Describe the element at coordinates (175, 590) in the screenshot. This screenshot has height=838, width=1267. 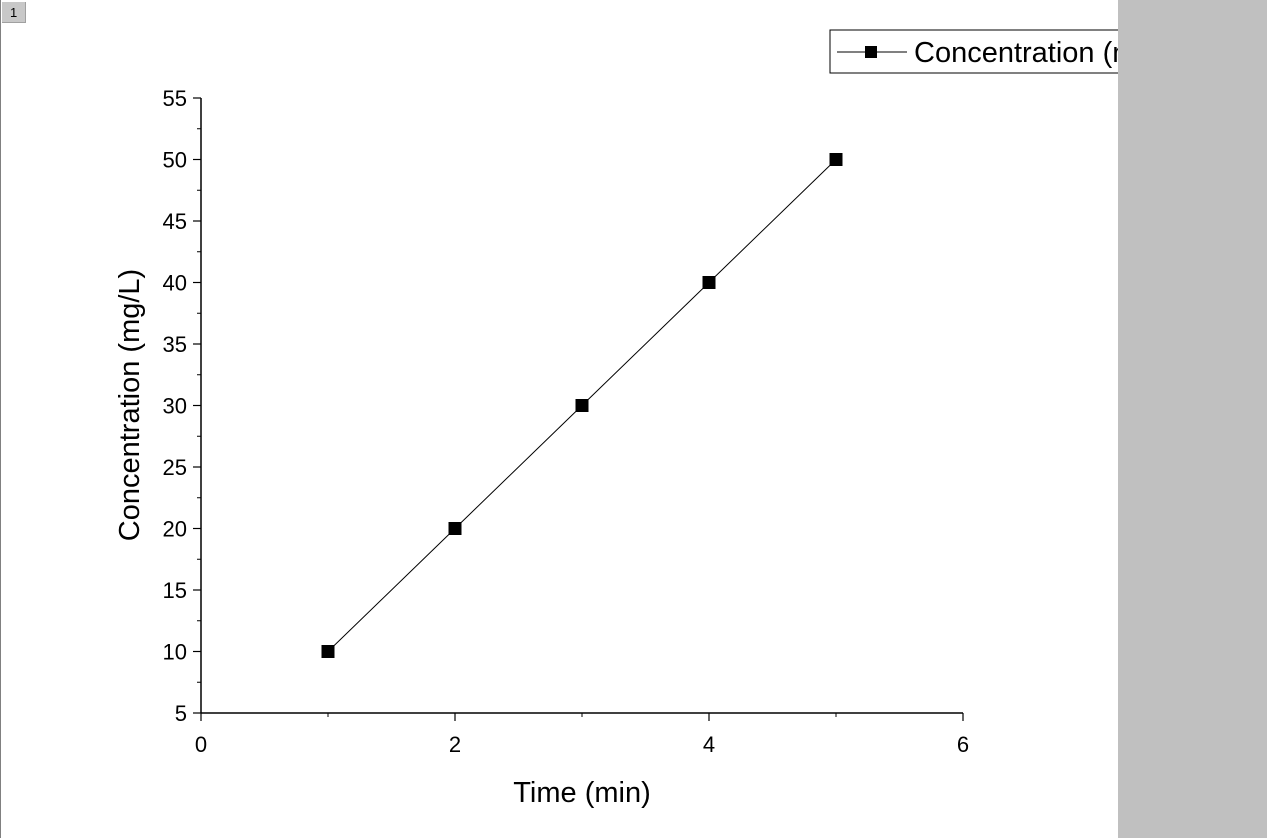
I see `y-tick-label: 15` at that location.